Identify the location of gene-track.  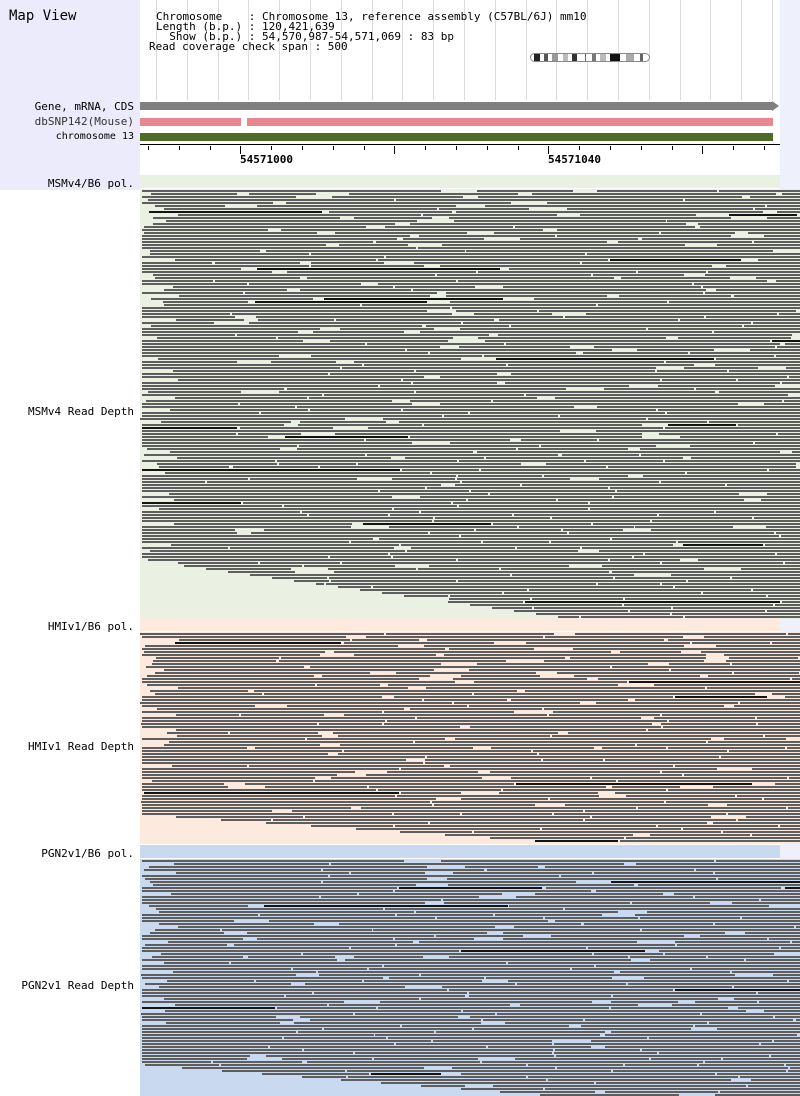
(456, 106).